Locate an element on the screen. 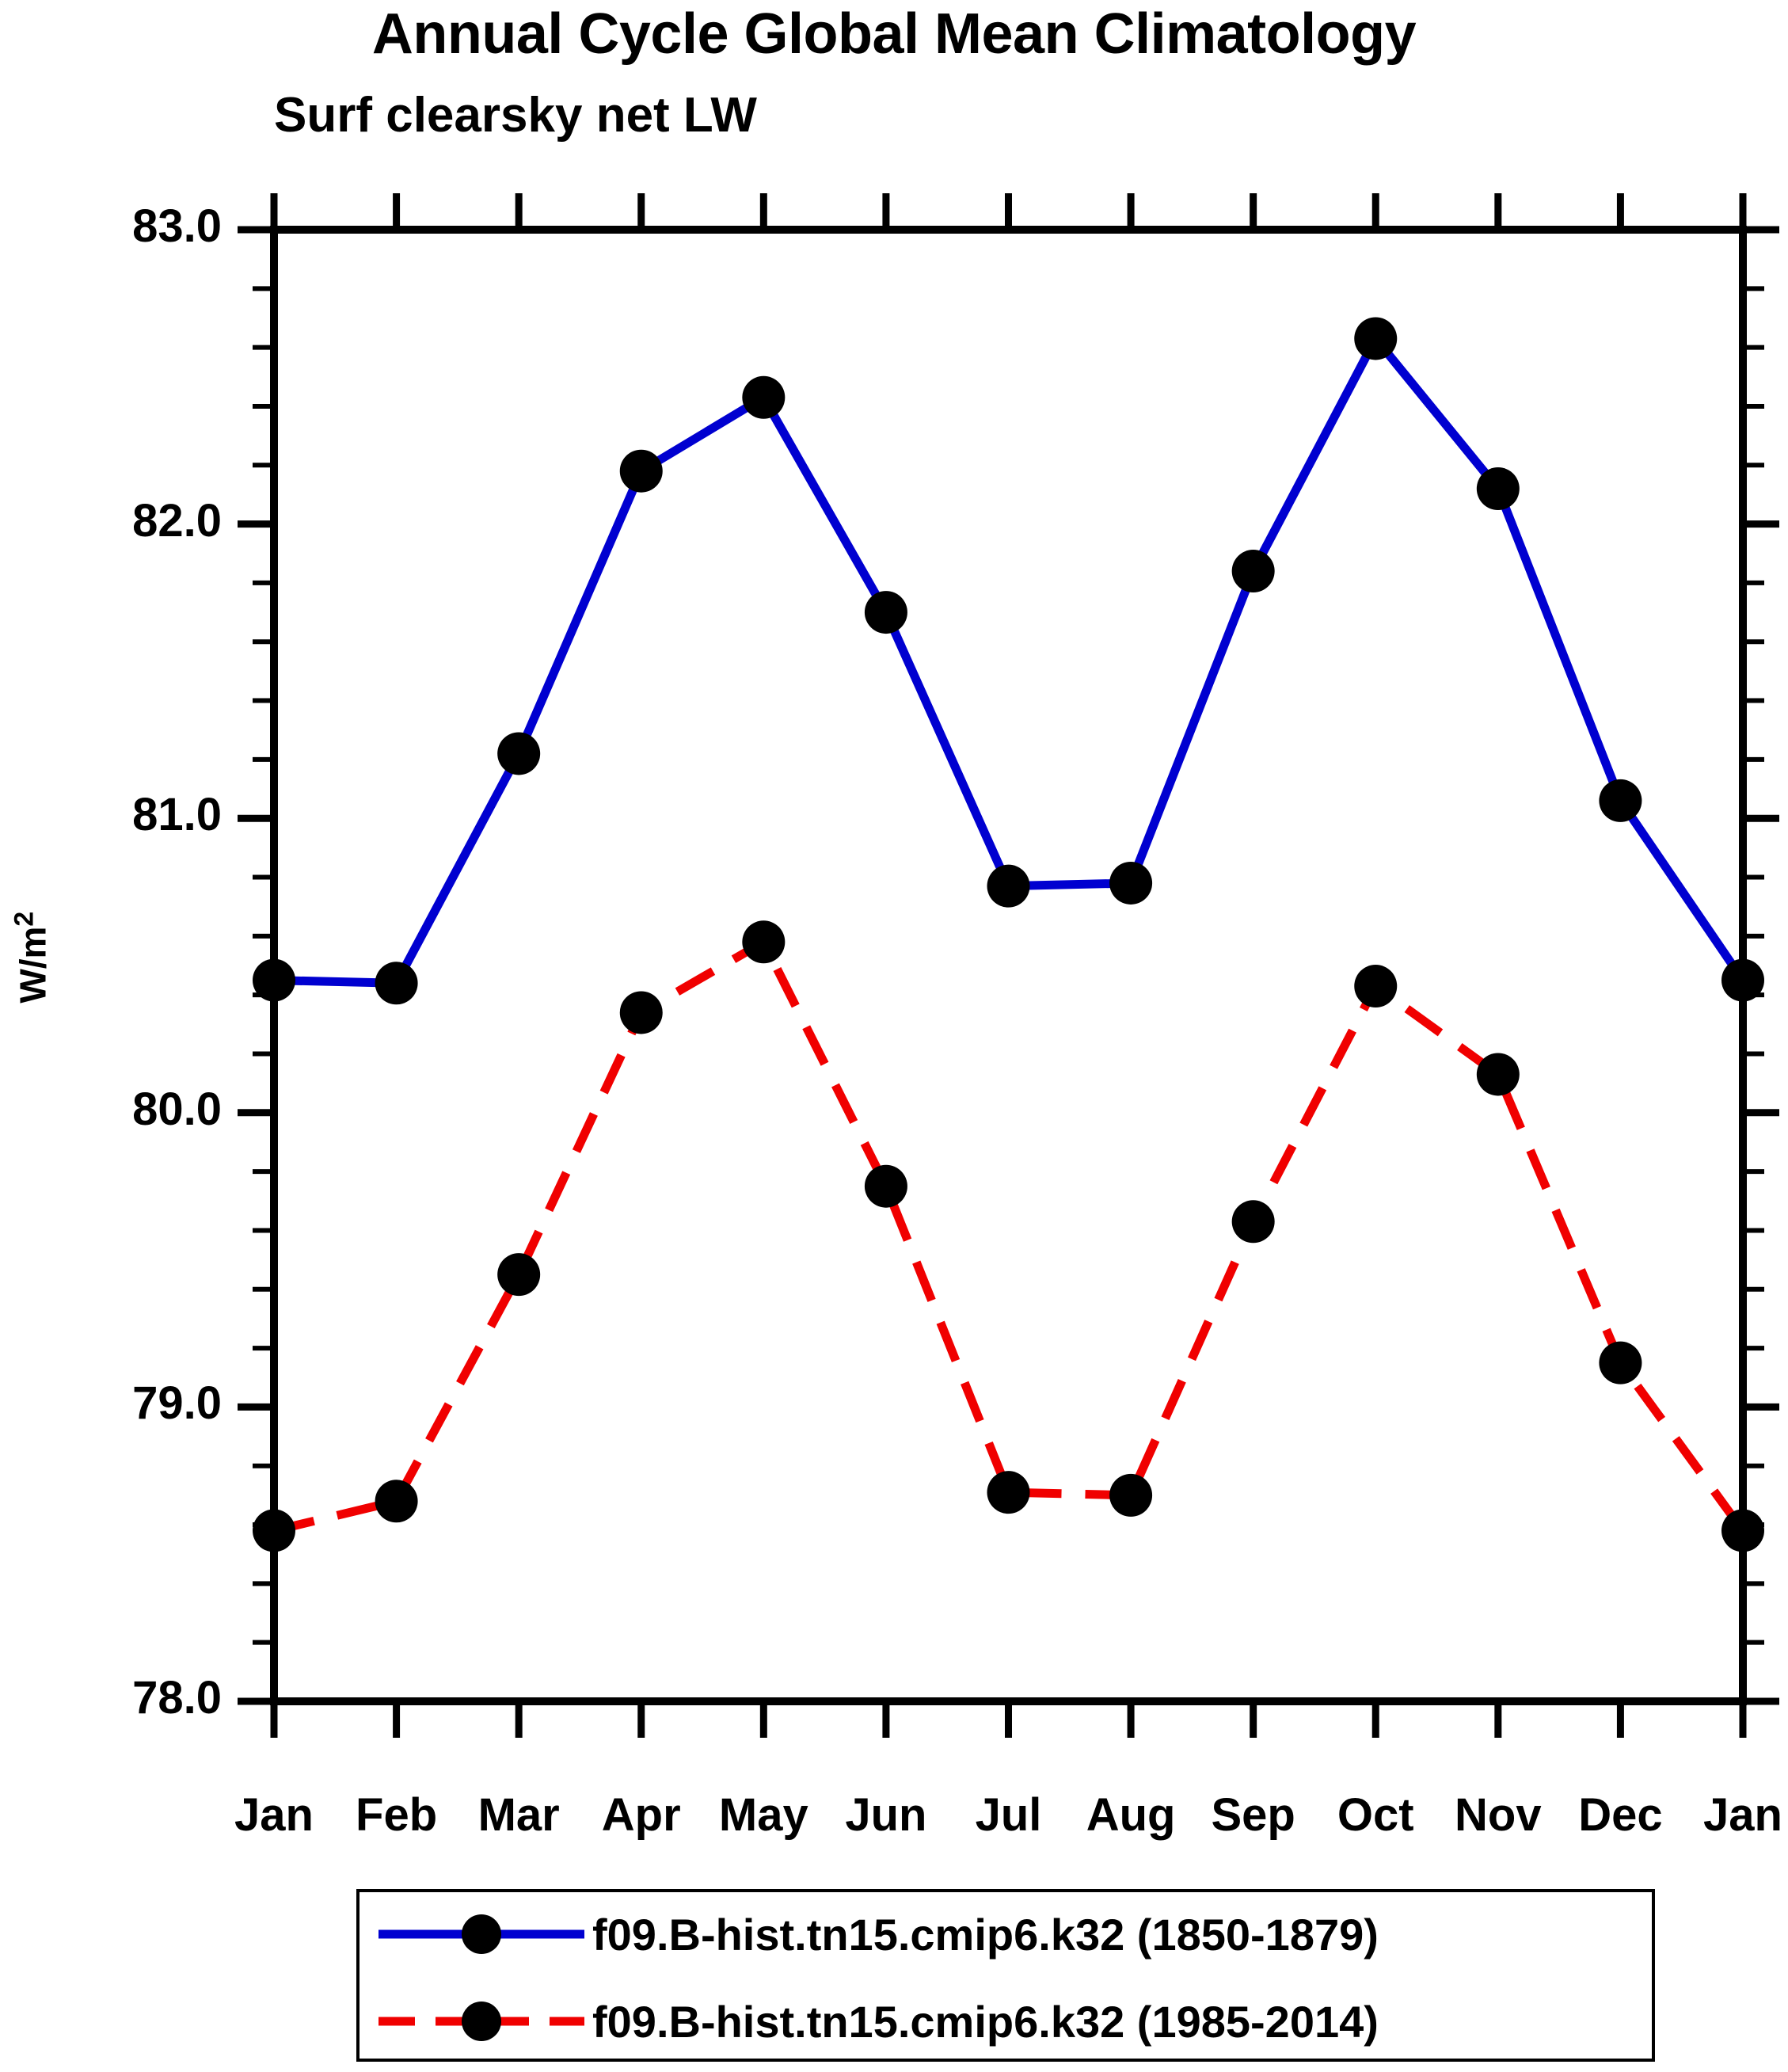 Image resolution: width=1788 pixels, height=2072 pixels. y-tick-label: 80.0 is located at coordinates (177, 1109).